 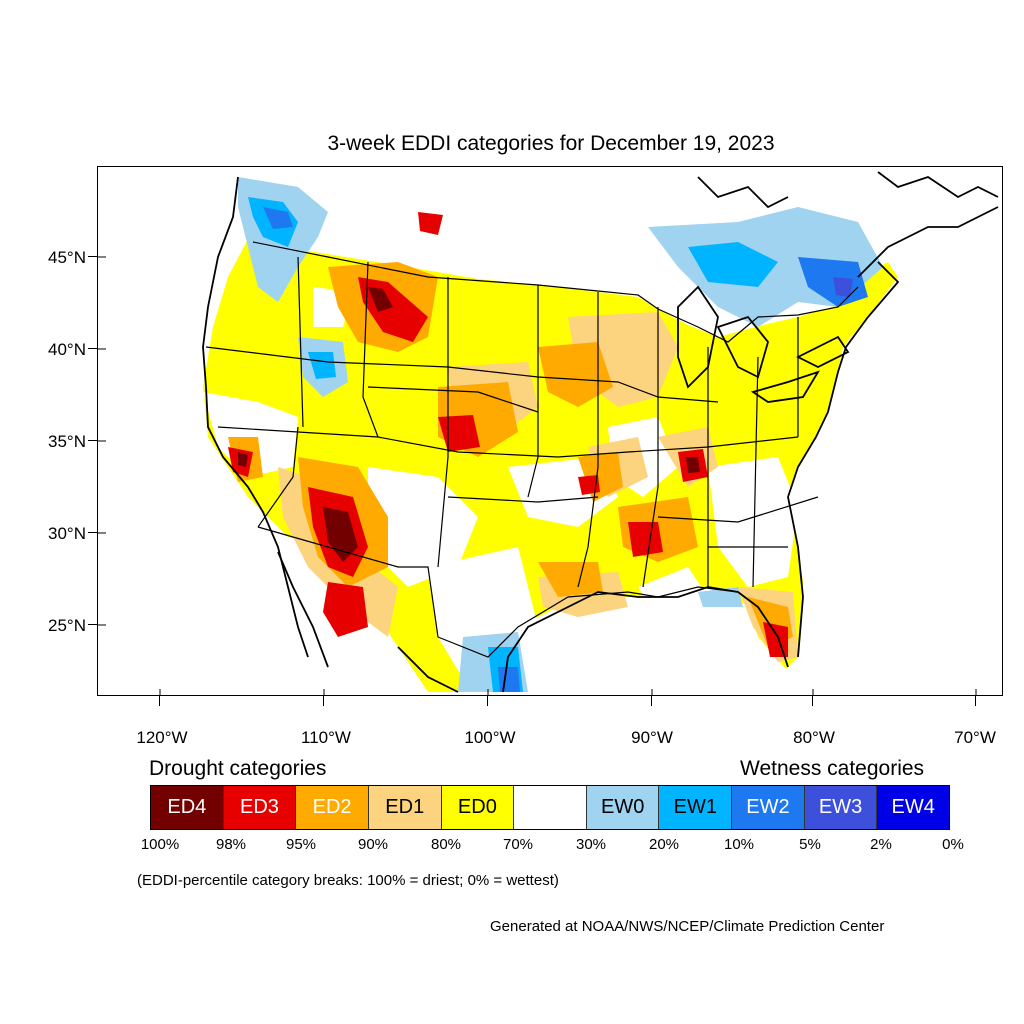 I want to click on legend-swatch-ed1: ED1, so click(x=405, y=807).